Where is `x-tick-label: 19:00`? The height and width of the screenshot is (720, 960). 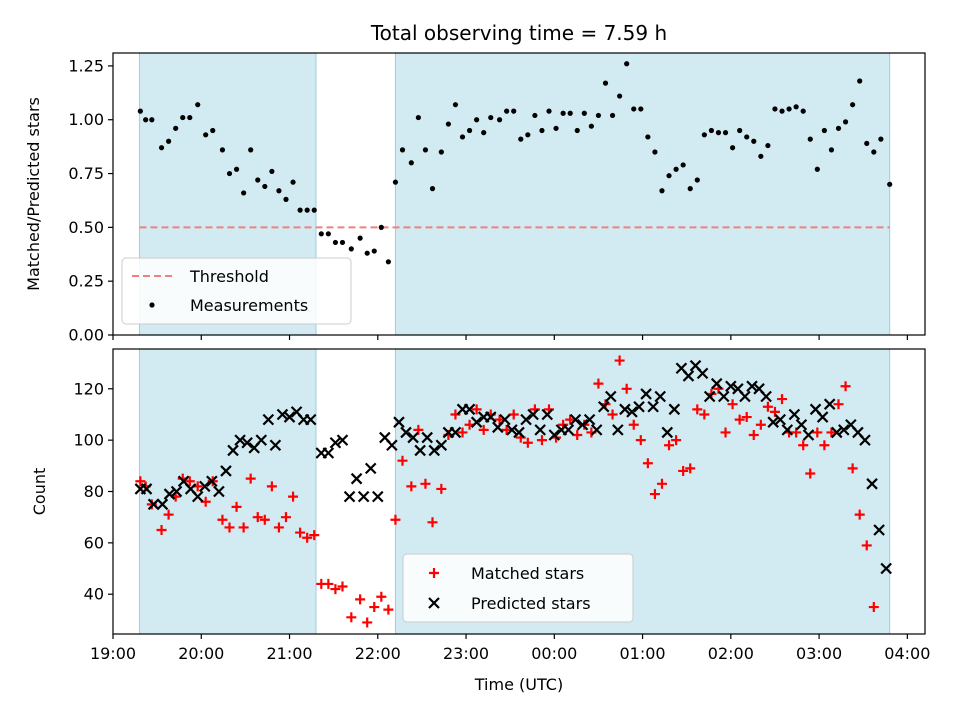
x-tick-label: 19:00 is located at coordinates (113, 653).